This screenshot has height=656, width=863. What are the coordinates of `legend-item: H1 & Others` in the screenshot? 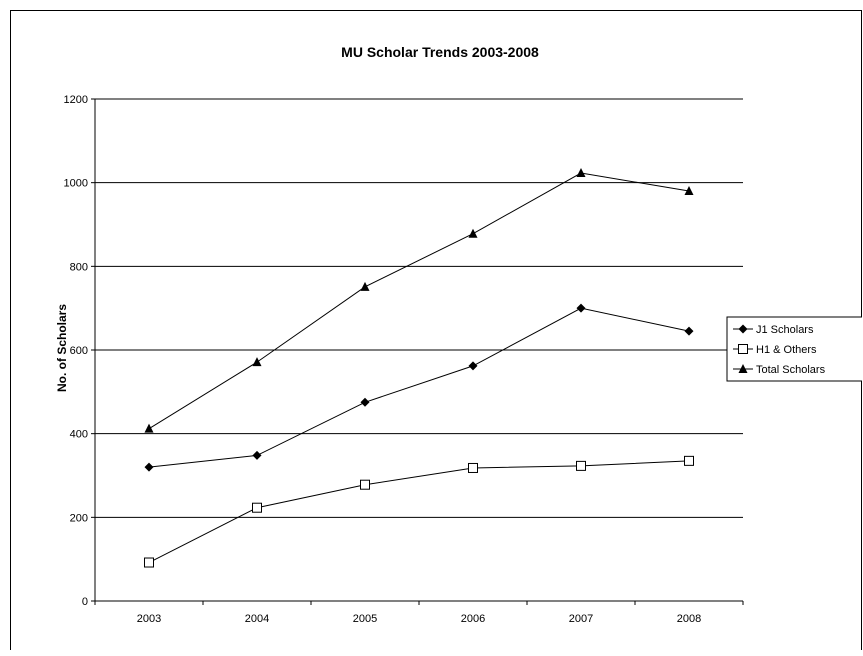 It's located at (775, 350).